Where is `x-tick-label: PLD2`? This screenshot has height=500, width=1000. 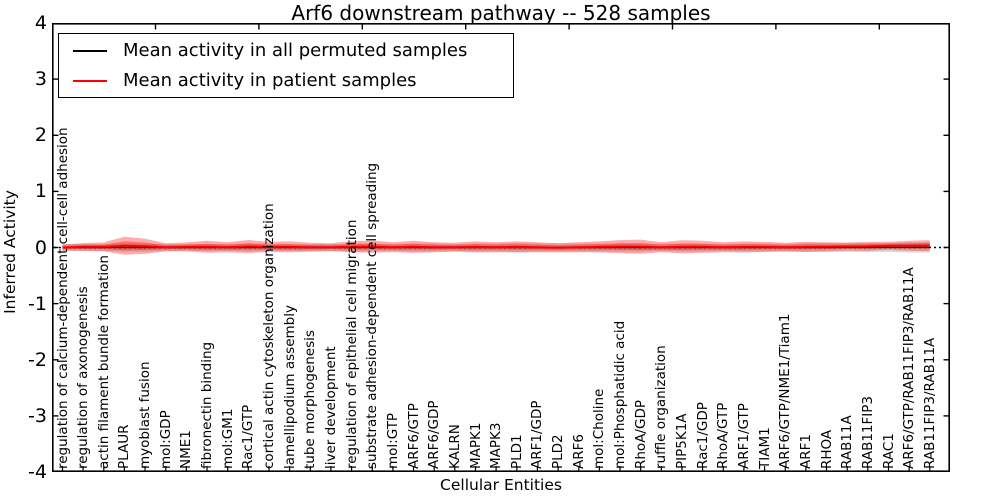
x-tick-label: PLD2 is located at coordinates (558, 451).